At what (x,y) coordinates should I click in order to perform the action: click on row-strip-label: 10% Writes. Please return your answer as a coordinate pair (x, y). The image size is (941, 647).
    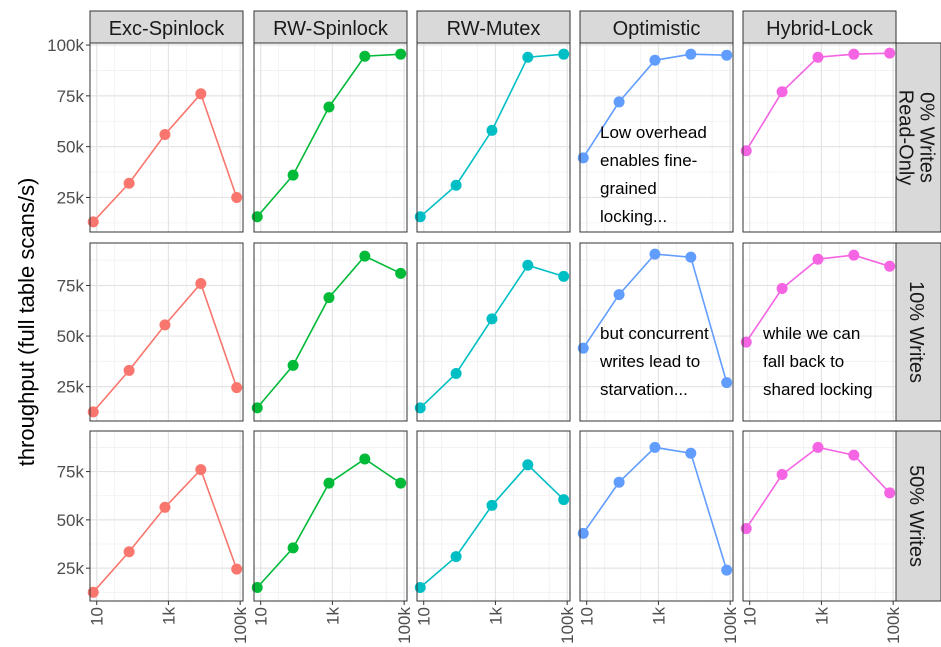
    Looking at the image, I should click on (916, 332).